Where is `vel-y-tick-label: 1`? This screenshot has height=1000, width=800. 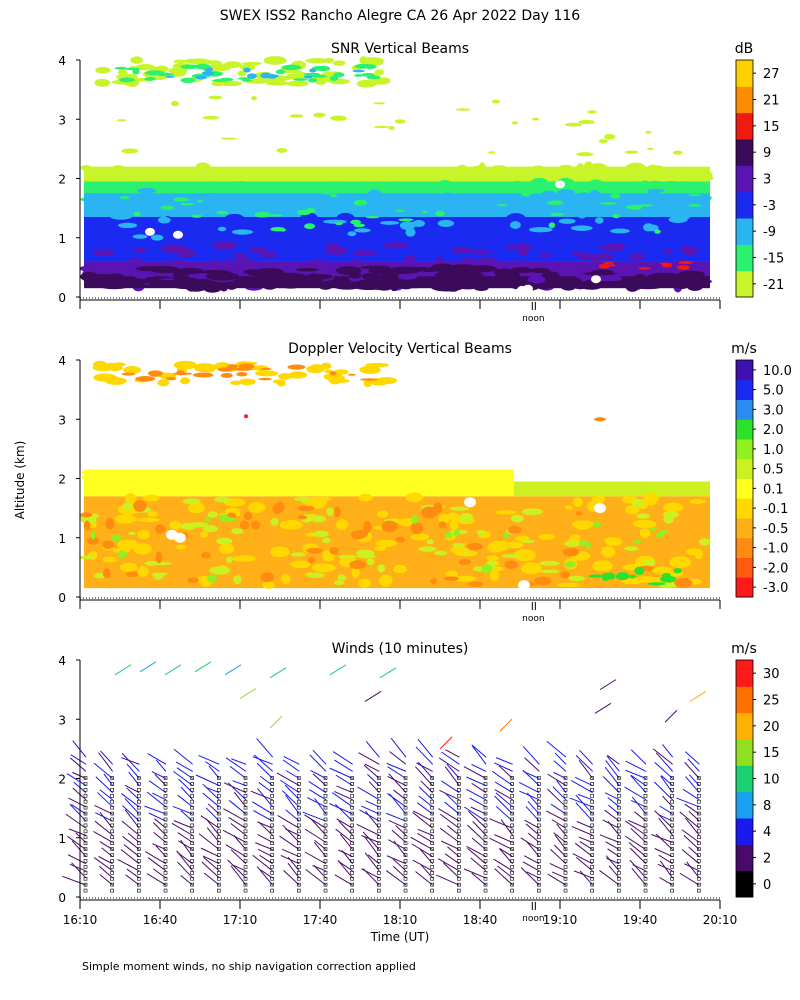 vel-y-tick-label: 1 is located at coordinates (62, 539).